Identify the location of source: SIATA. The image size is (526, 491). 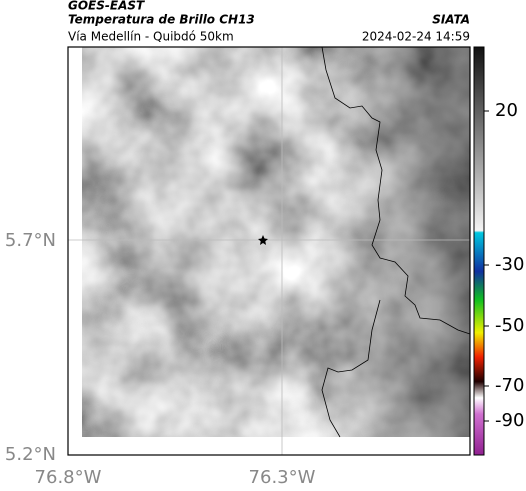
(451, 20).